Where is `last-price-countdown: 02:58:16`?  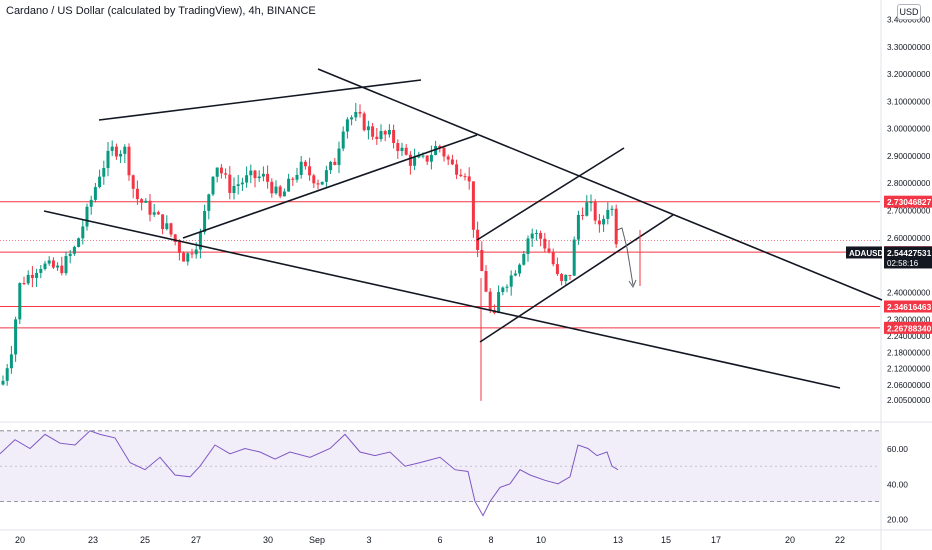
last-price-countdown: 02:58:16 is located at coordinates (903, 263).